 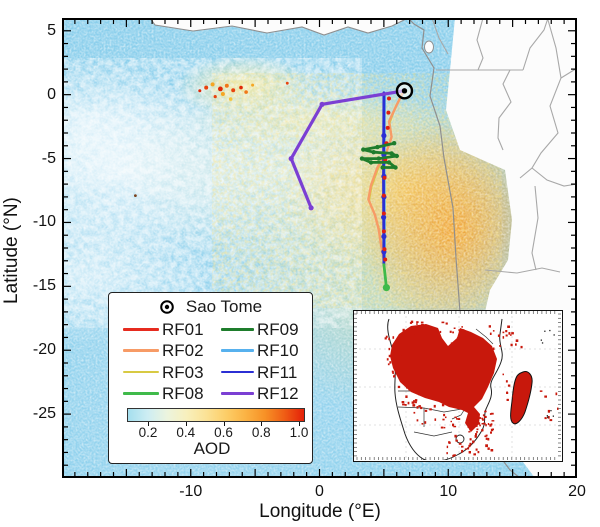 What do you see at coordinates (458, 386) in the screenshot?
I see `inset-fire-map` at bounding box center [458, 386].